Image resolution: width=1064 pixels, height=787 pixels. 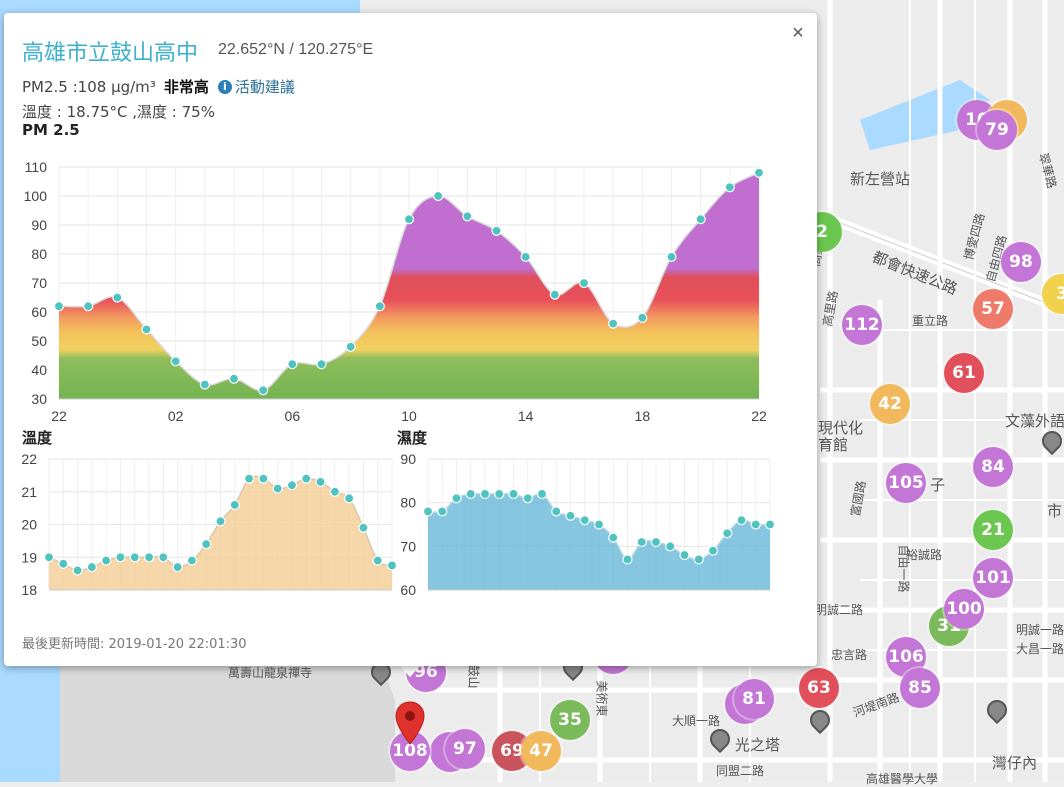 I want to click on station-marker: 101, so click(x=993, y=578).